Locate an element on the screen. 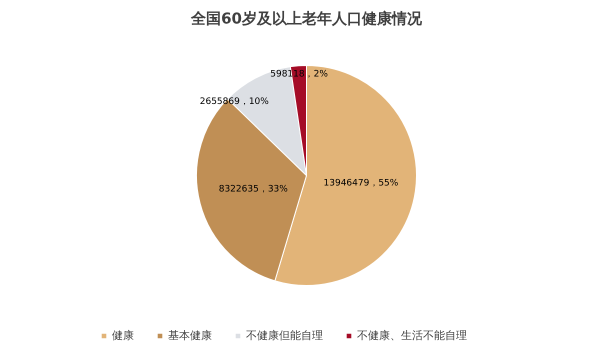 This screenshot has width=612, height=349. legend-label: 健康 is located at coordinates (123, 335).